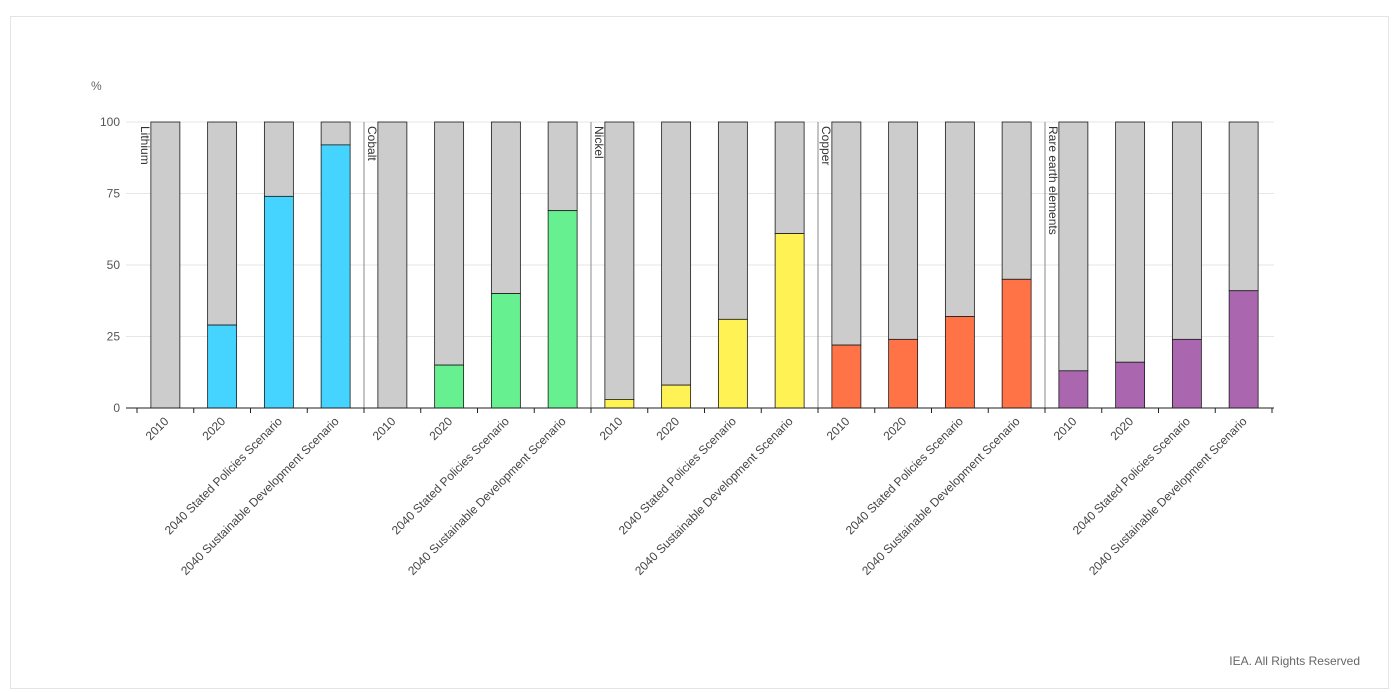 This screenshot has height=692, width=1400. I want to click on x-tick-label-copper-1: 2020, so click(894, 428).